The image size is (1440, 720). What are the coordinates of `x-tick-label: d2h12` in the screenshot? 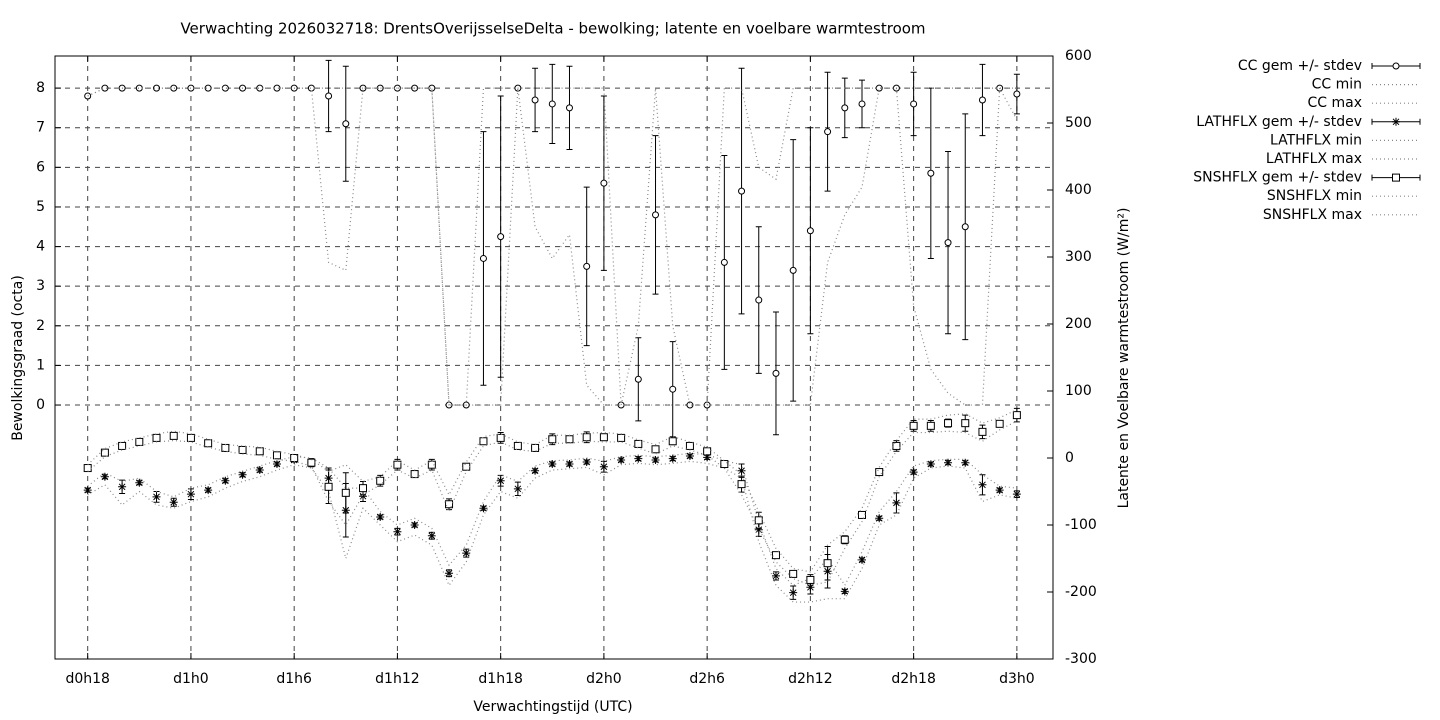 It's located at (810, 679).